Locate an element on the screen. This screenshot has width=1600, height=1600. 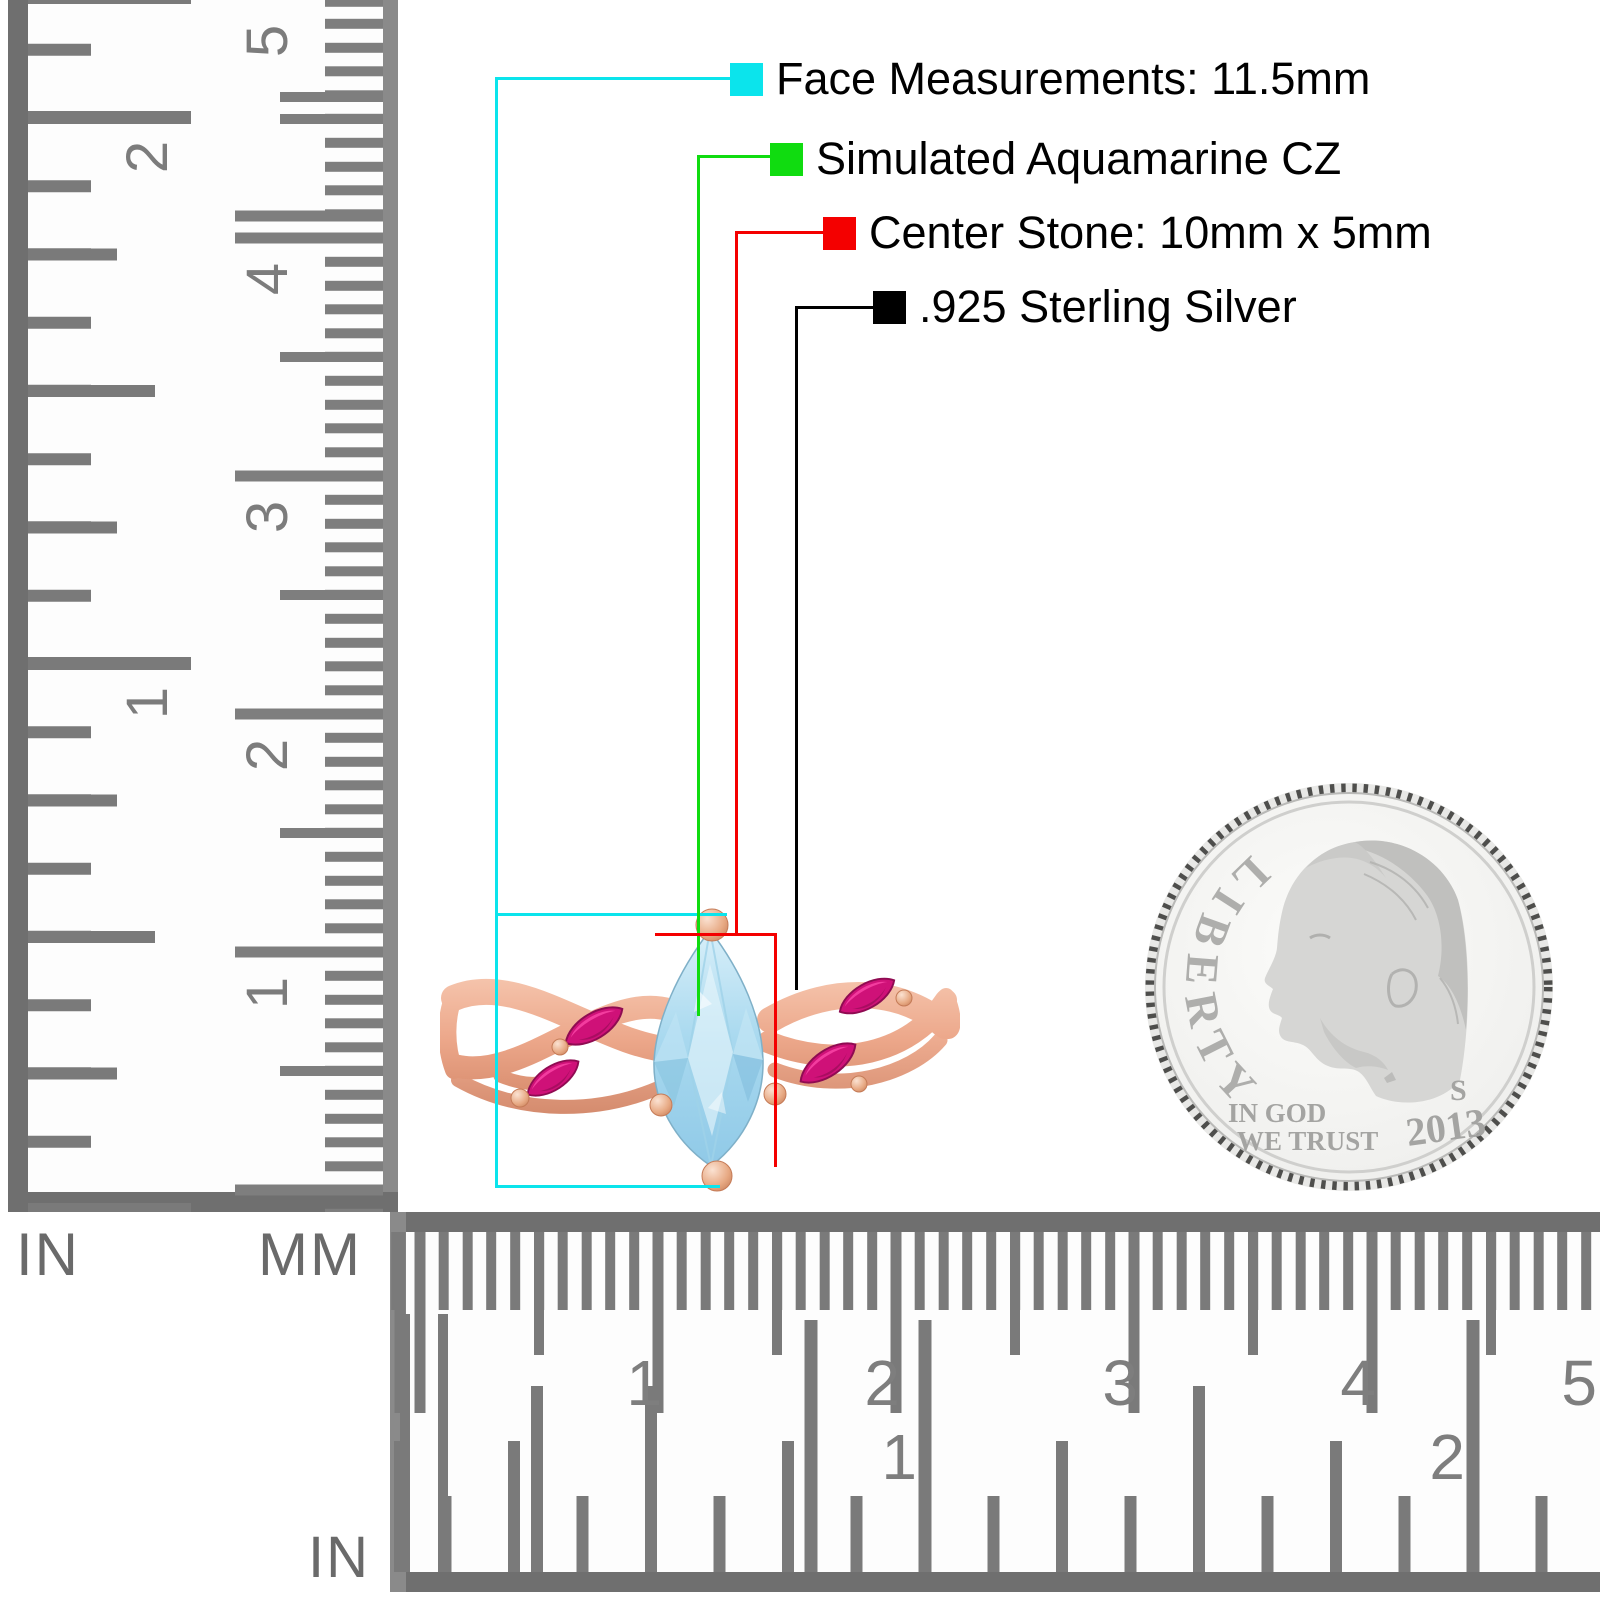
coin-year: 2013 is located at coordinates (1445, 1127).